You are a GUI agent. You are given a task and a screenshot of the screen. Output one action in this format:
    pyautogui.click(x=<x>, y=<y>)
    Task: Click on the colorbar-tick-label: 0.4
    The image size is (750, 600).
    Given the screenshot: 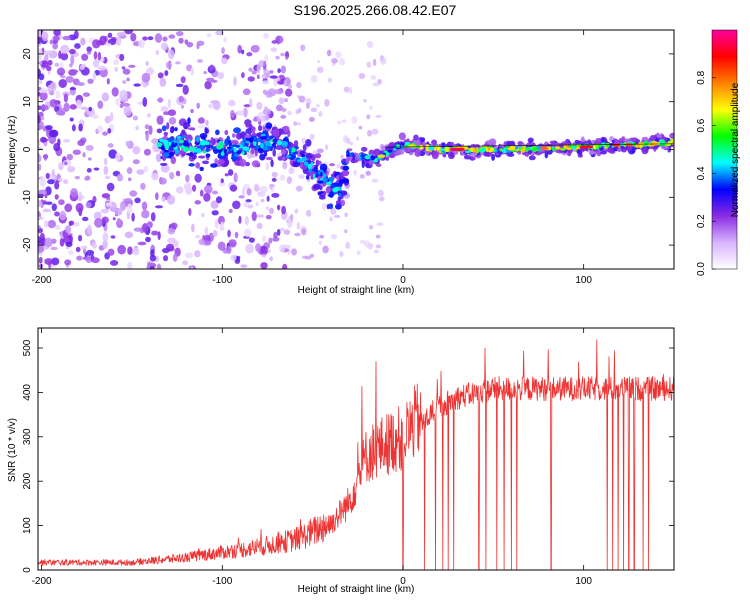 What is the action you would take?
    pyautogui.click(x=701, y=173)
    